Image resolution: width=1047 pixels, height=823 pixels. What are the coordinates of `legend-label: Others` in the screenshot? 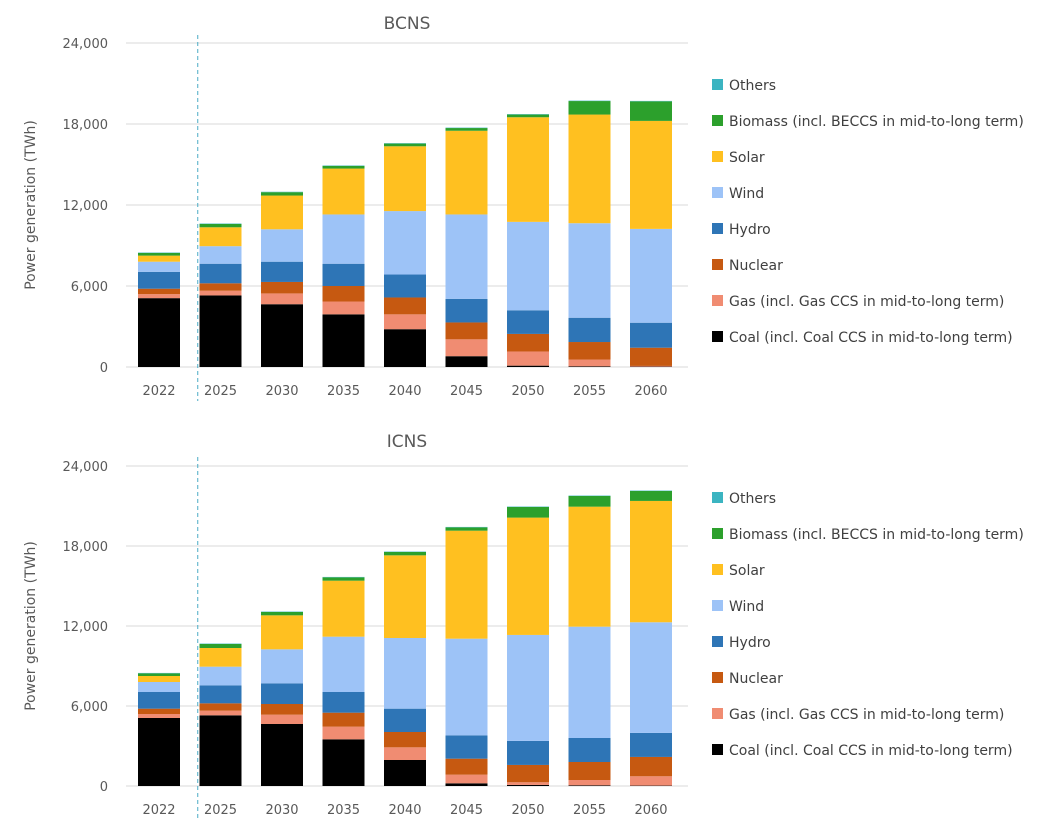 It's located at (752, 499).